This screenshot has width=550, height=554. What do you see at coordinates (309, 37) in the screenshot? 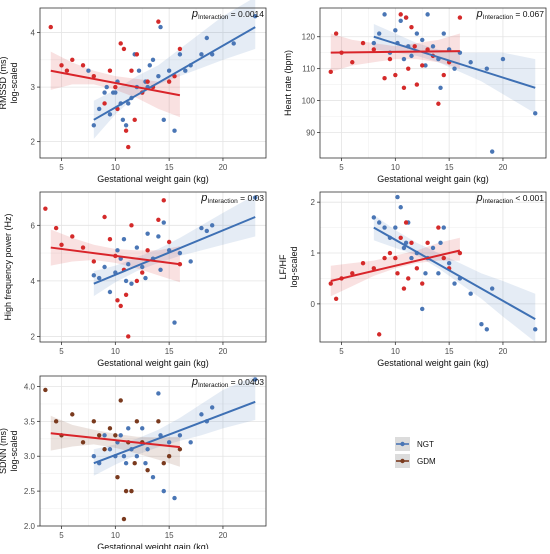
I see `y-tick-label: 120` at bounding box center [309, 37].